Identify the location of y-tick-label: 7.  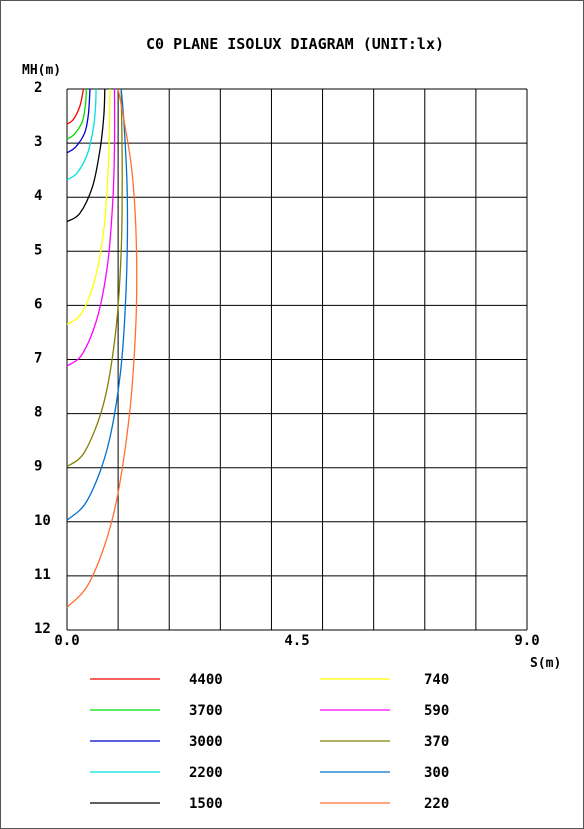
(38, 359).